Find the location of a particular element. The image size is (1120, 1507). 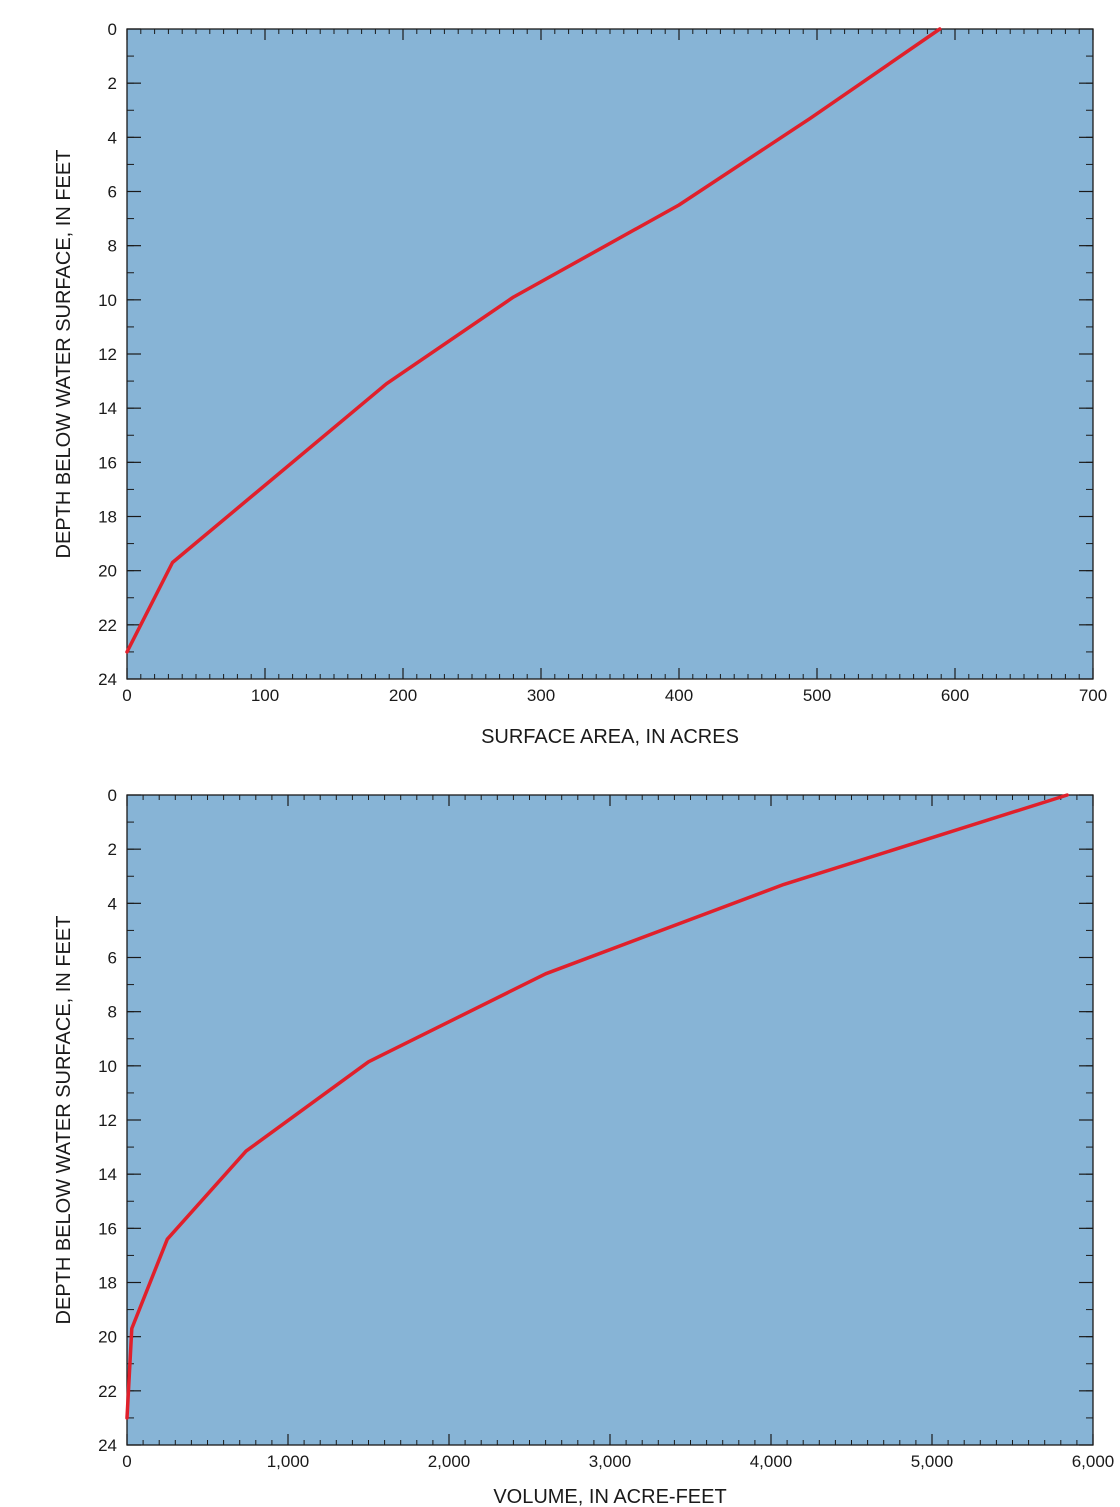

x-tick-label: 300 is located at coordinates (541, 695).